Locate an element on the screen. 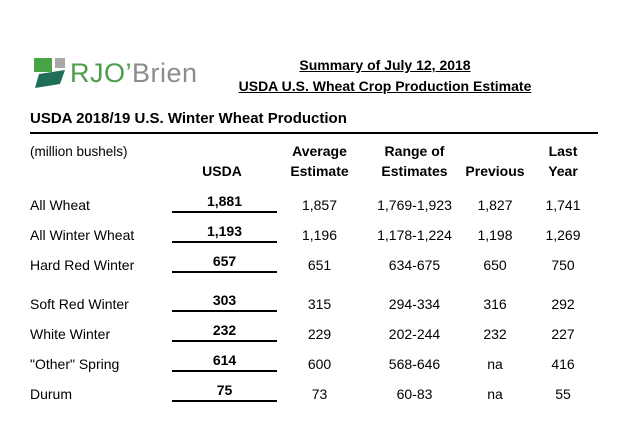 Image resolution: width=630 pixels, height=430 pixels. previous-value: 316 is located at coordinates (495, 304).